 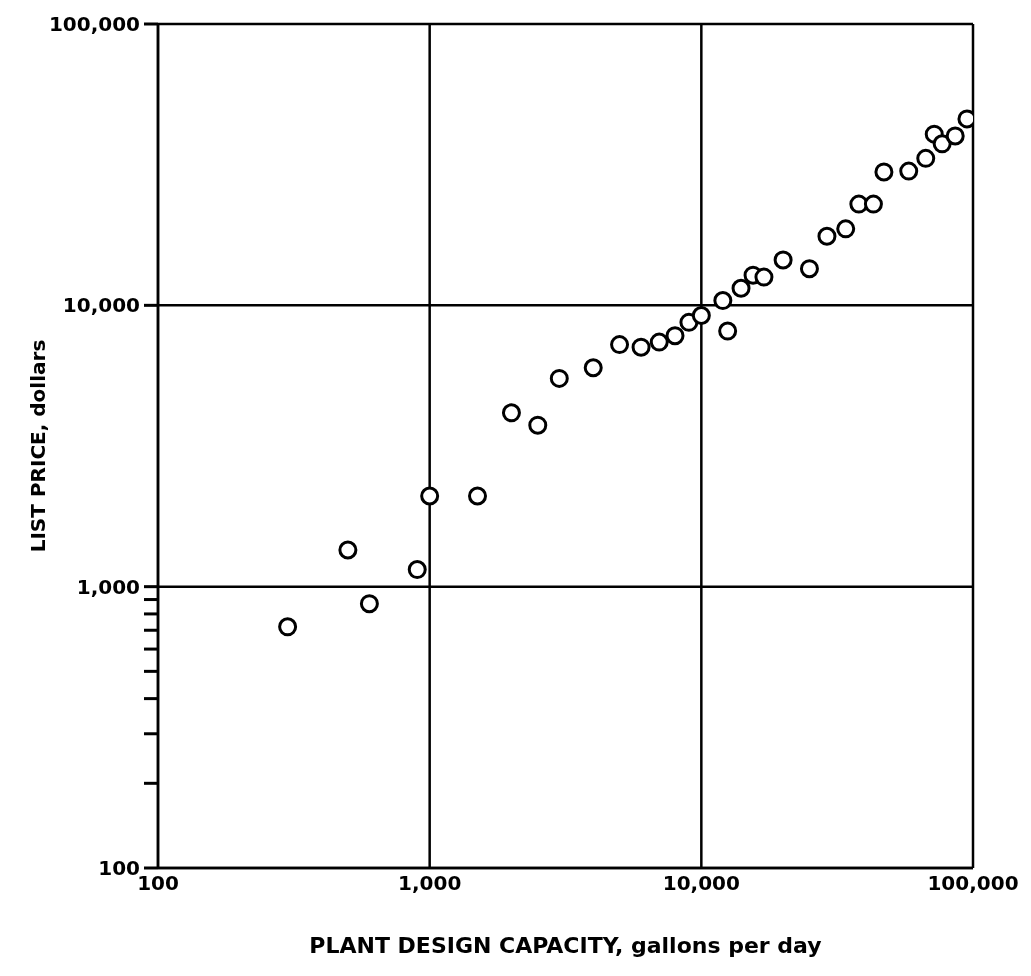 I want to click on x-tick-label: 1,000, so click(x=430, y=883).